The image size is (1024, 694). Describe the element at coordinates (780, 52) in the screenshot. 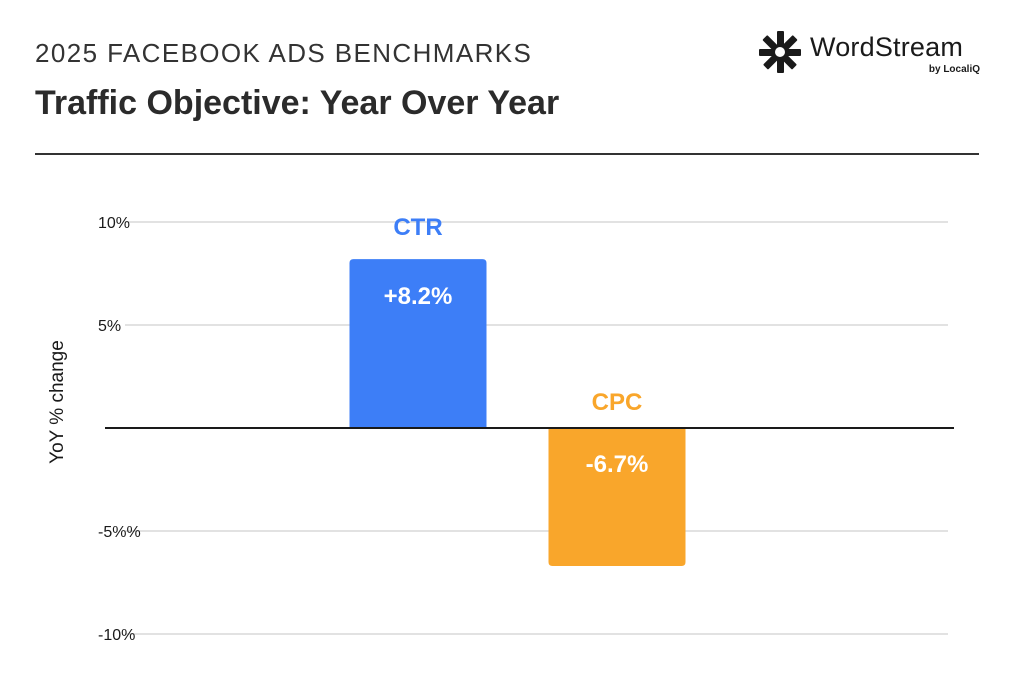

I see `wordstream-star-icon` at that location.